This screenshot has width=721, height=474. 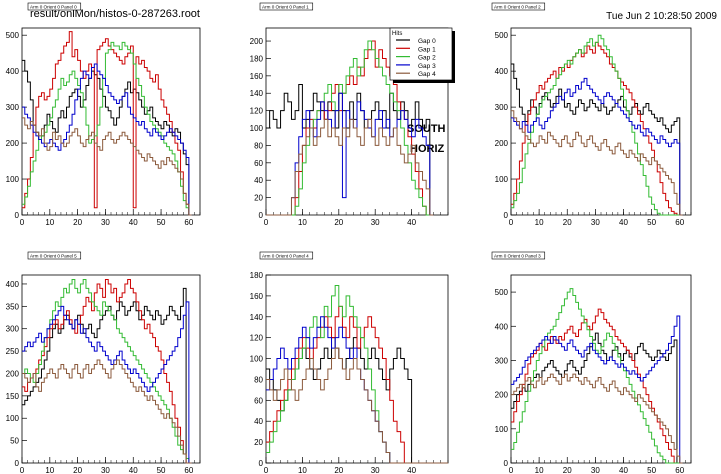 I want to click on panel-title: Arm 0 Orient 0 Panel 4, so click(x=285, y=256).